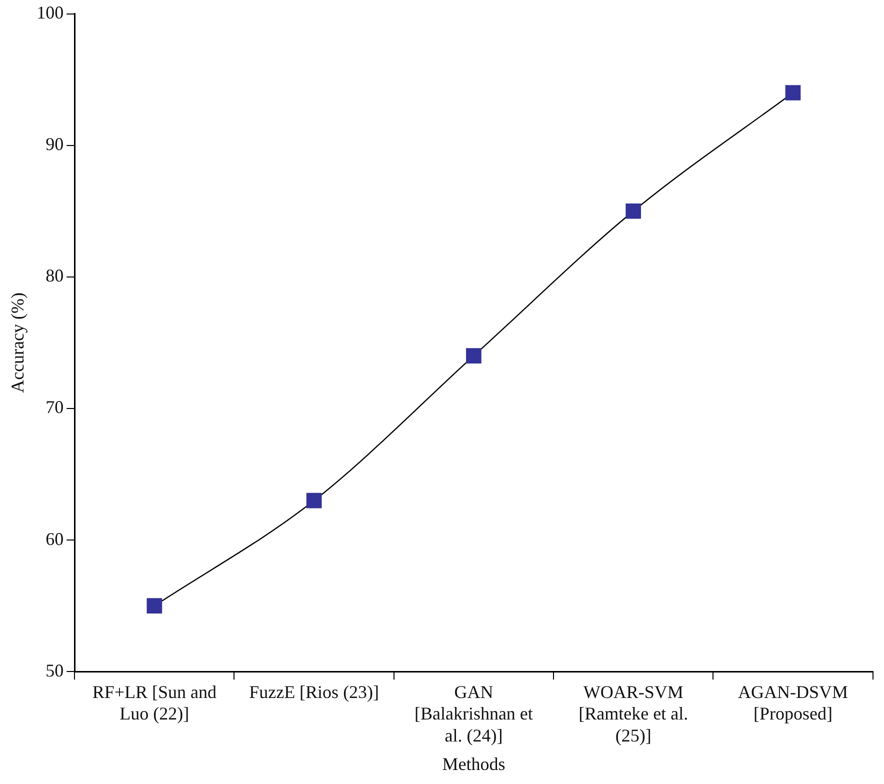  Describe the element at coordinates (314, 692) in the screenshot. I see `x-tick-label: FuzzE [Rios (23)]` at that location.